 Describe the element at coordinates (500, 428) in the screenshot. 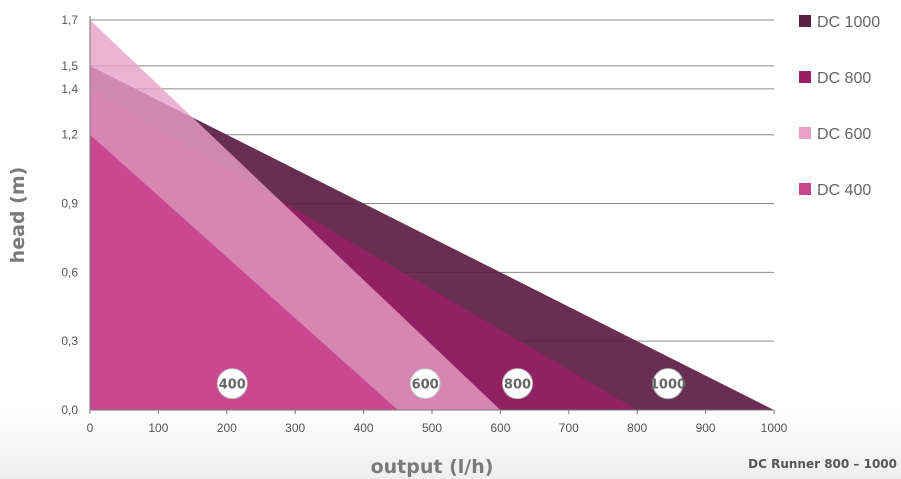

I see `x-tick-label: 600` at that location.